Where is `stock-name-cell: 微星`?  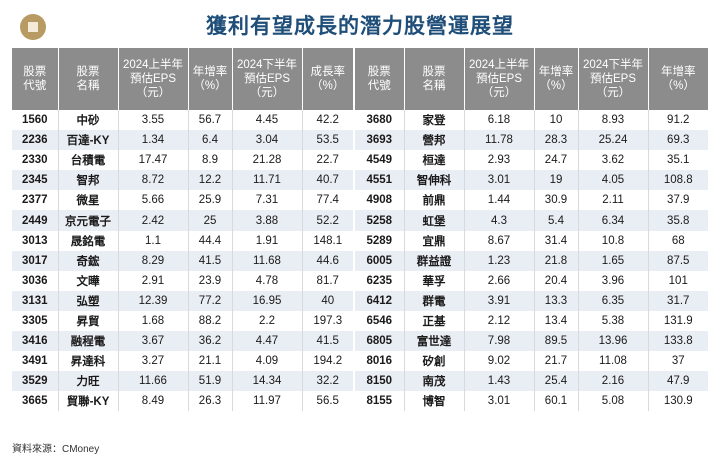
stock-name-cell: 微星 is located at coordinates (88, 200).